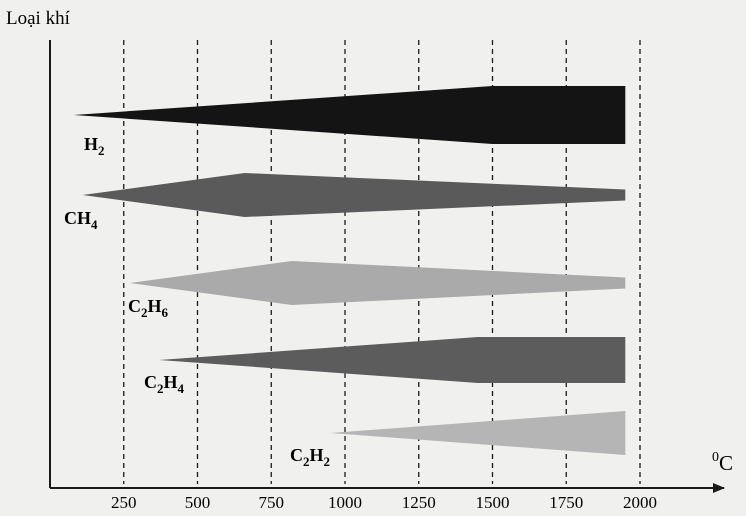  I want to click on label-h2: H2, so click(94, 146).